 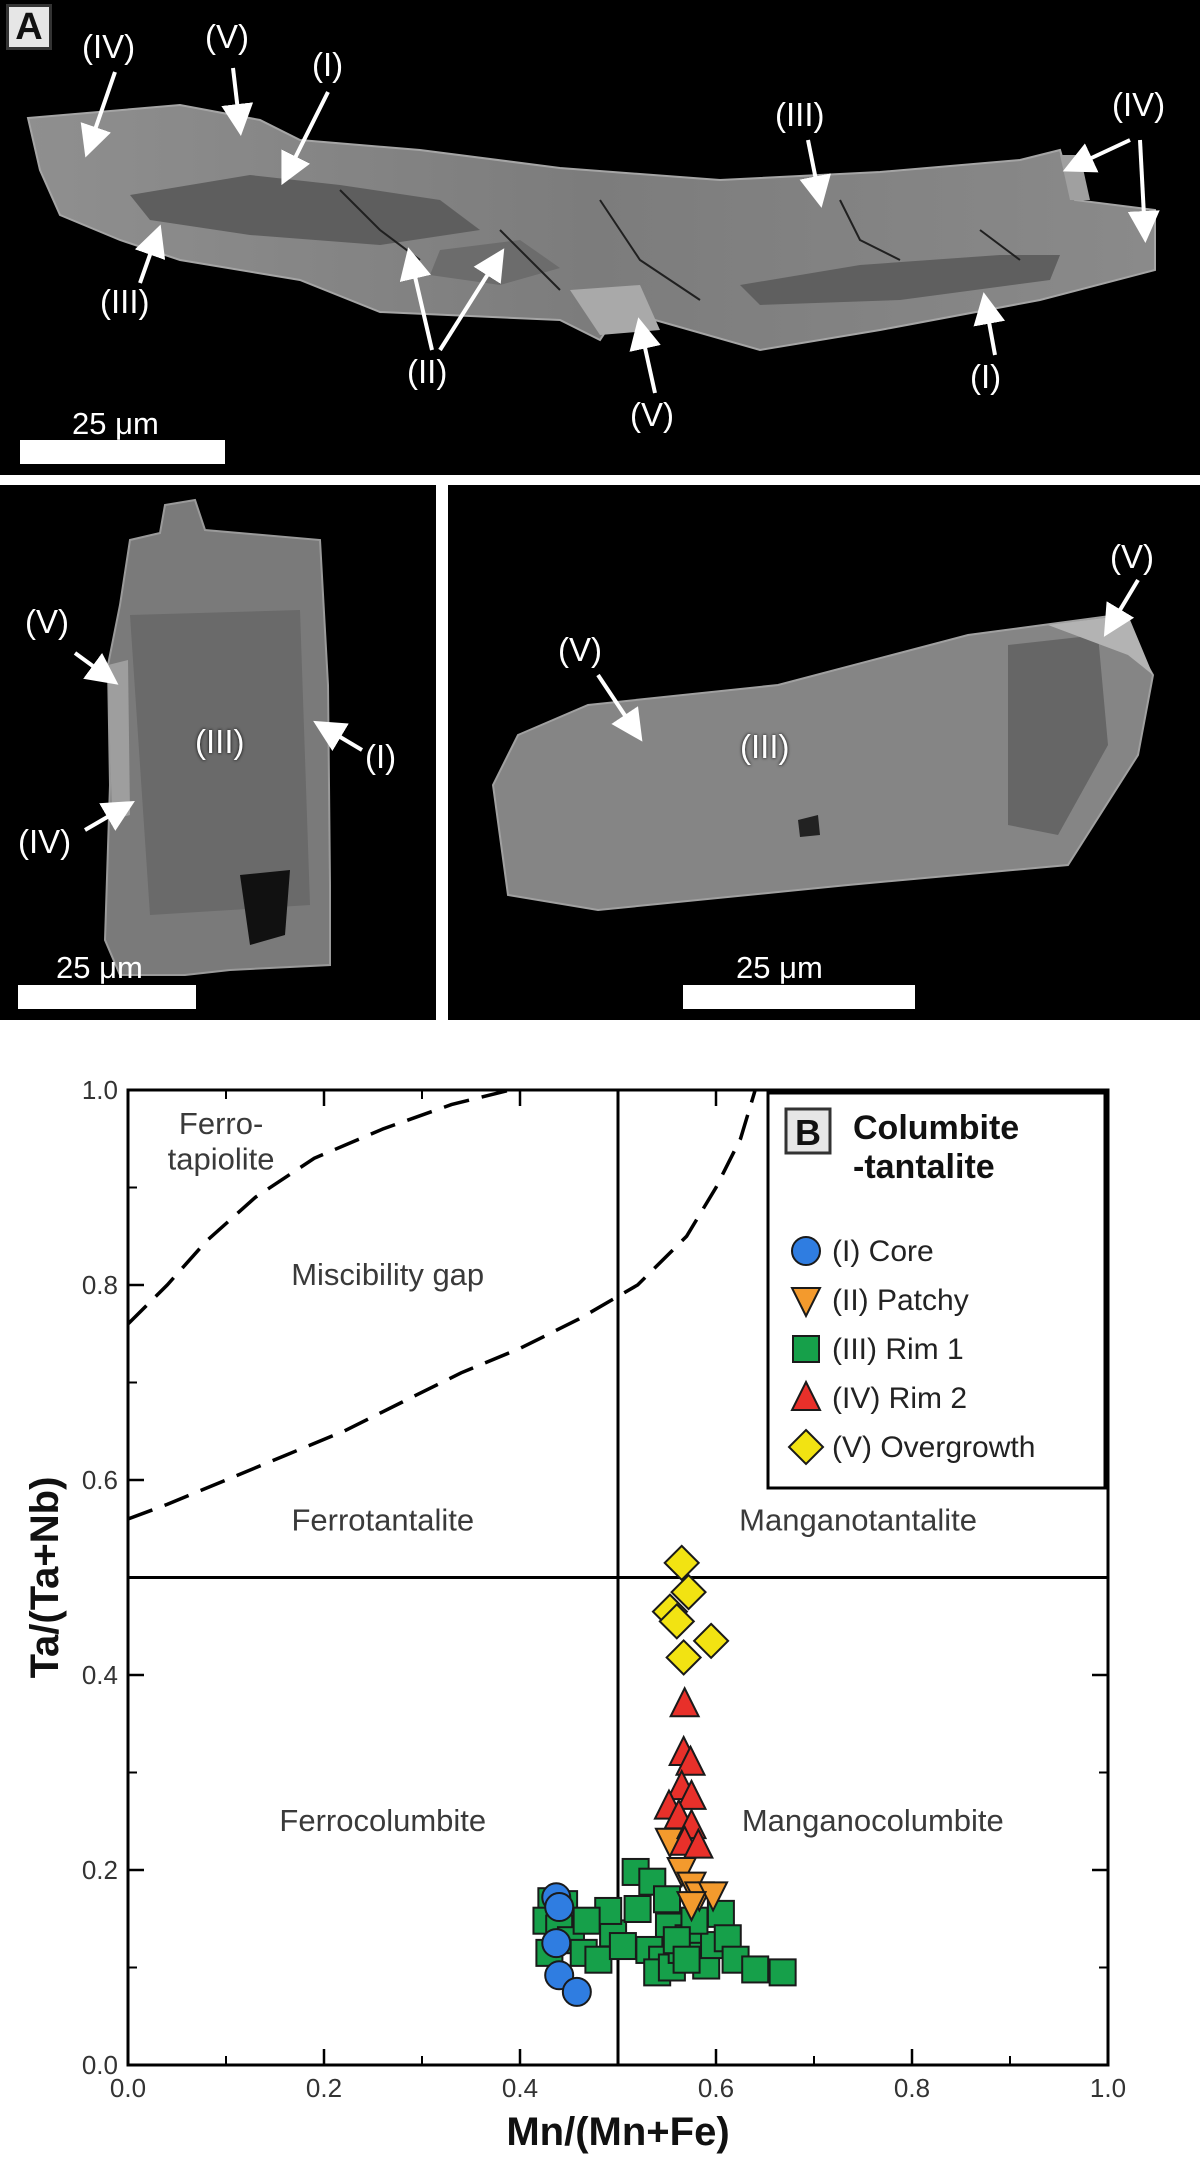 I want to click on grain-right-drawing, so click(x=823, y=762).